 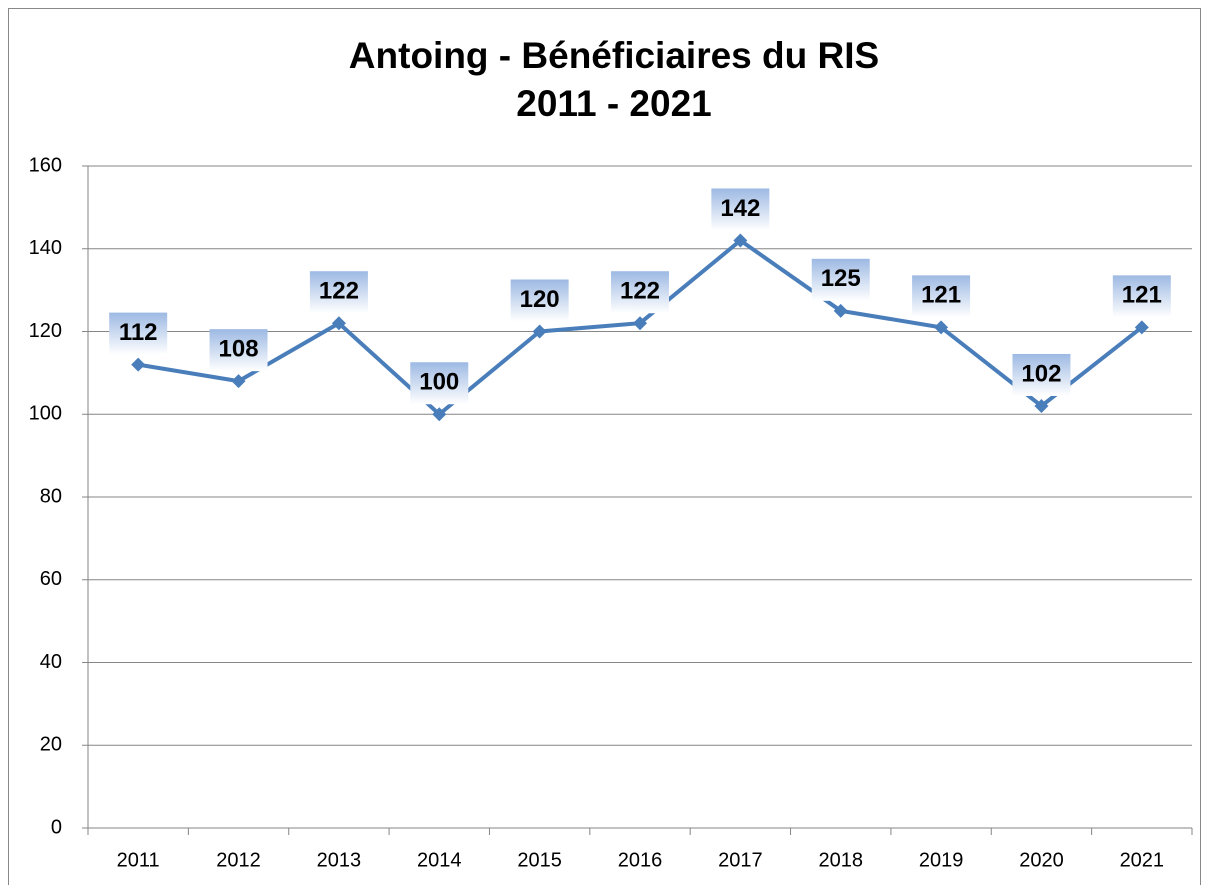 What do you see at coordinates (640, 860) in the screenshot?
I see `x-tick-label: 2016` at bounding box center [640, 860].